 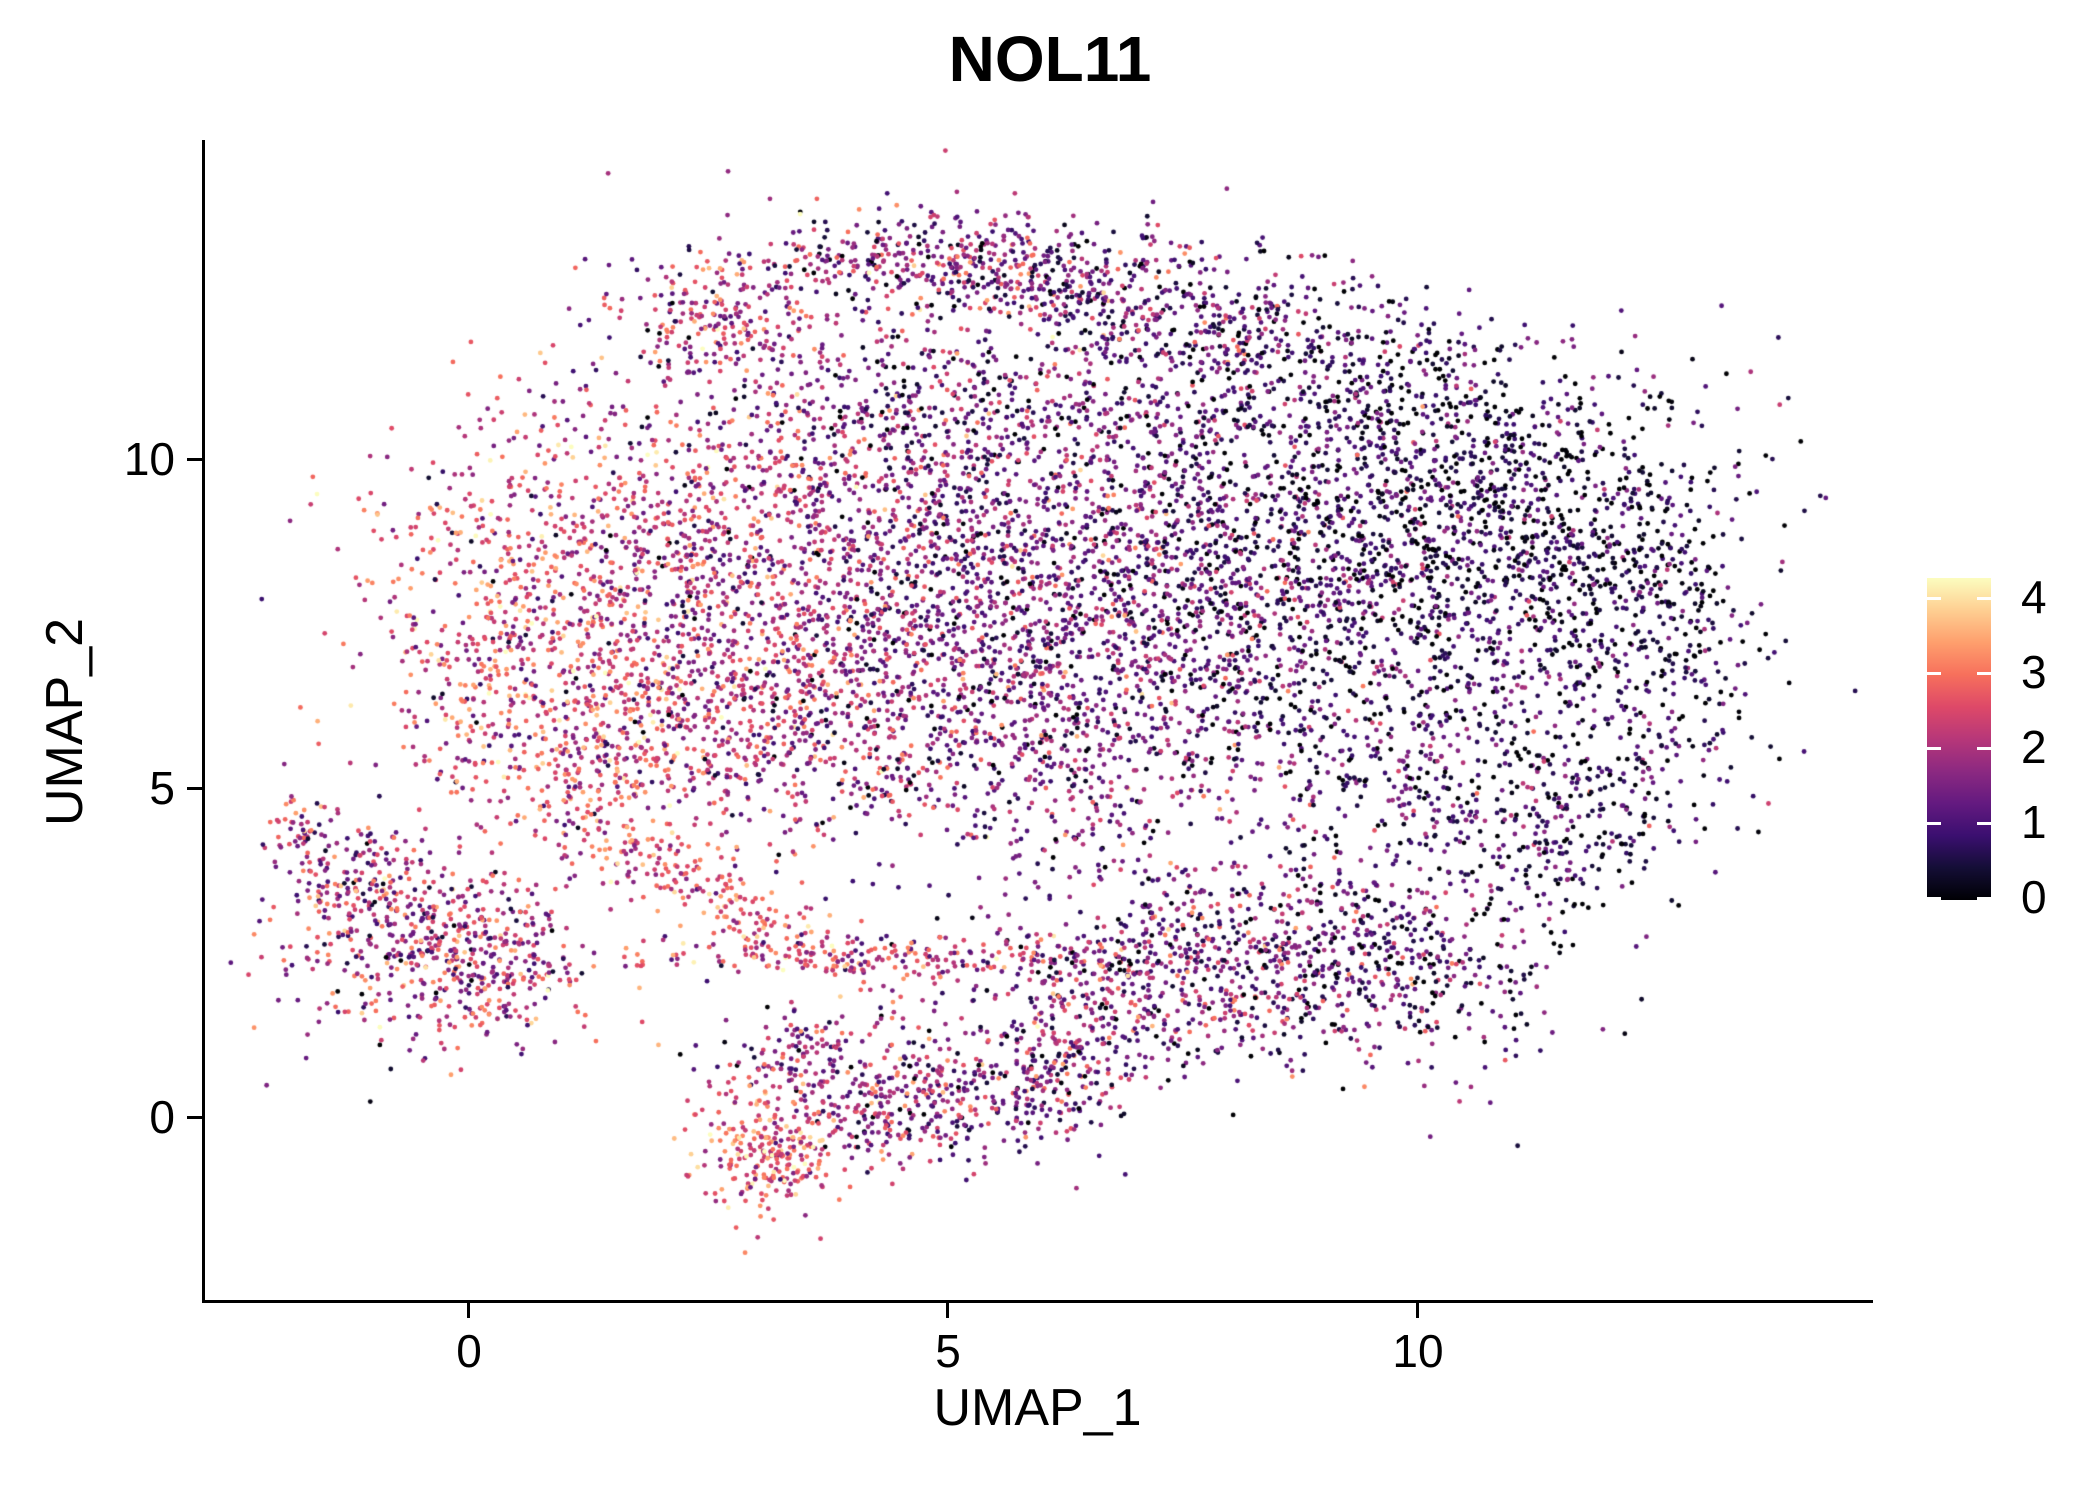 What do you see at coordinates (1037, 1408) in the screenshot?
I see `x-axis-title: UMAP_1` at bounding box center [1037, 1408].